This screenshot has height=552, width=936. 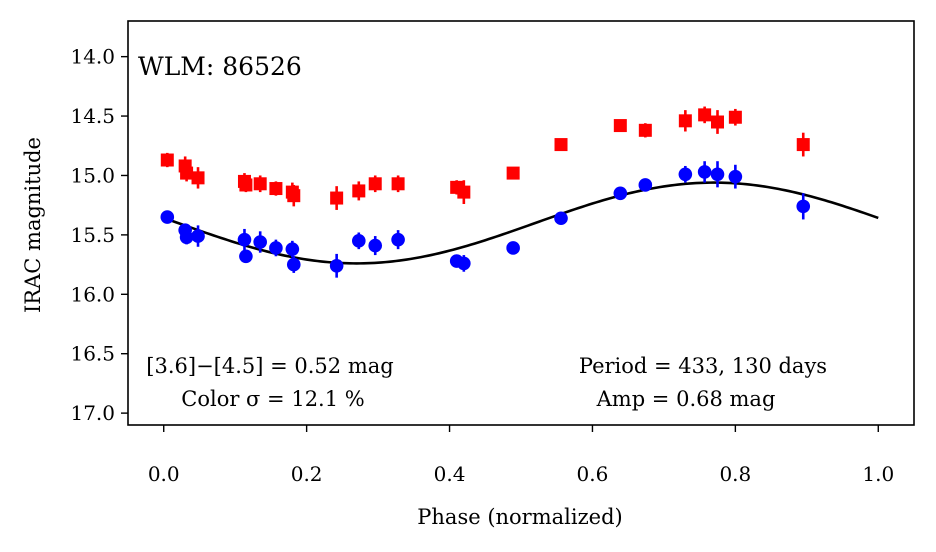 I want to click on y-tick-label: 15.5, so click(x=92, y=235).